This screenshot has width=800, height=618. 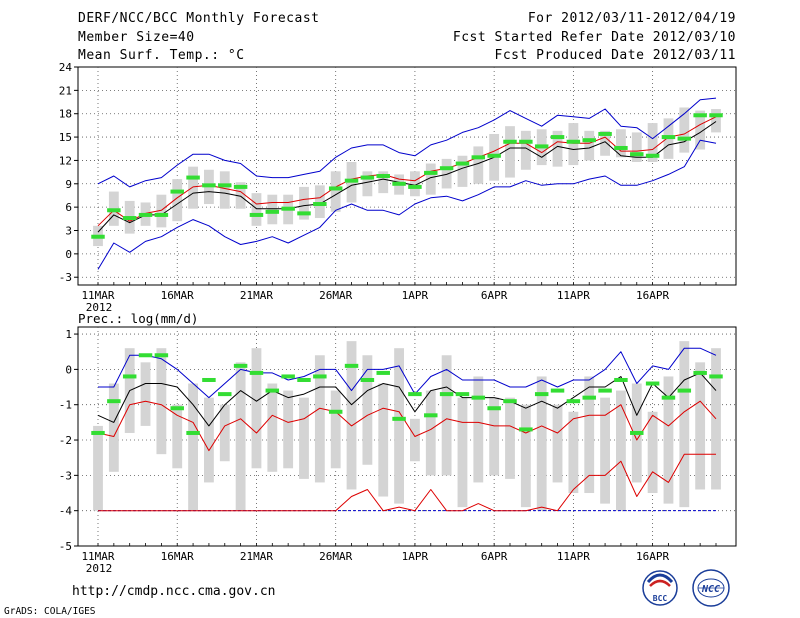 What do you see at coordinates (65, 405) in the screenshot?
I see `prec-y-tick-label: -1` at bounding box center [65, 405].